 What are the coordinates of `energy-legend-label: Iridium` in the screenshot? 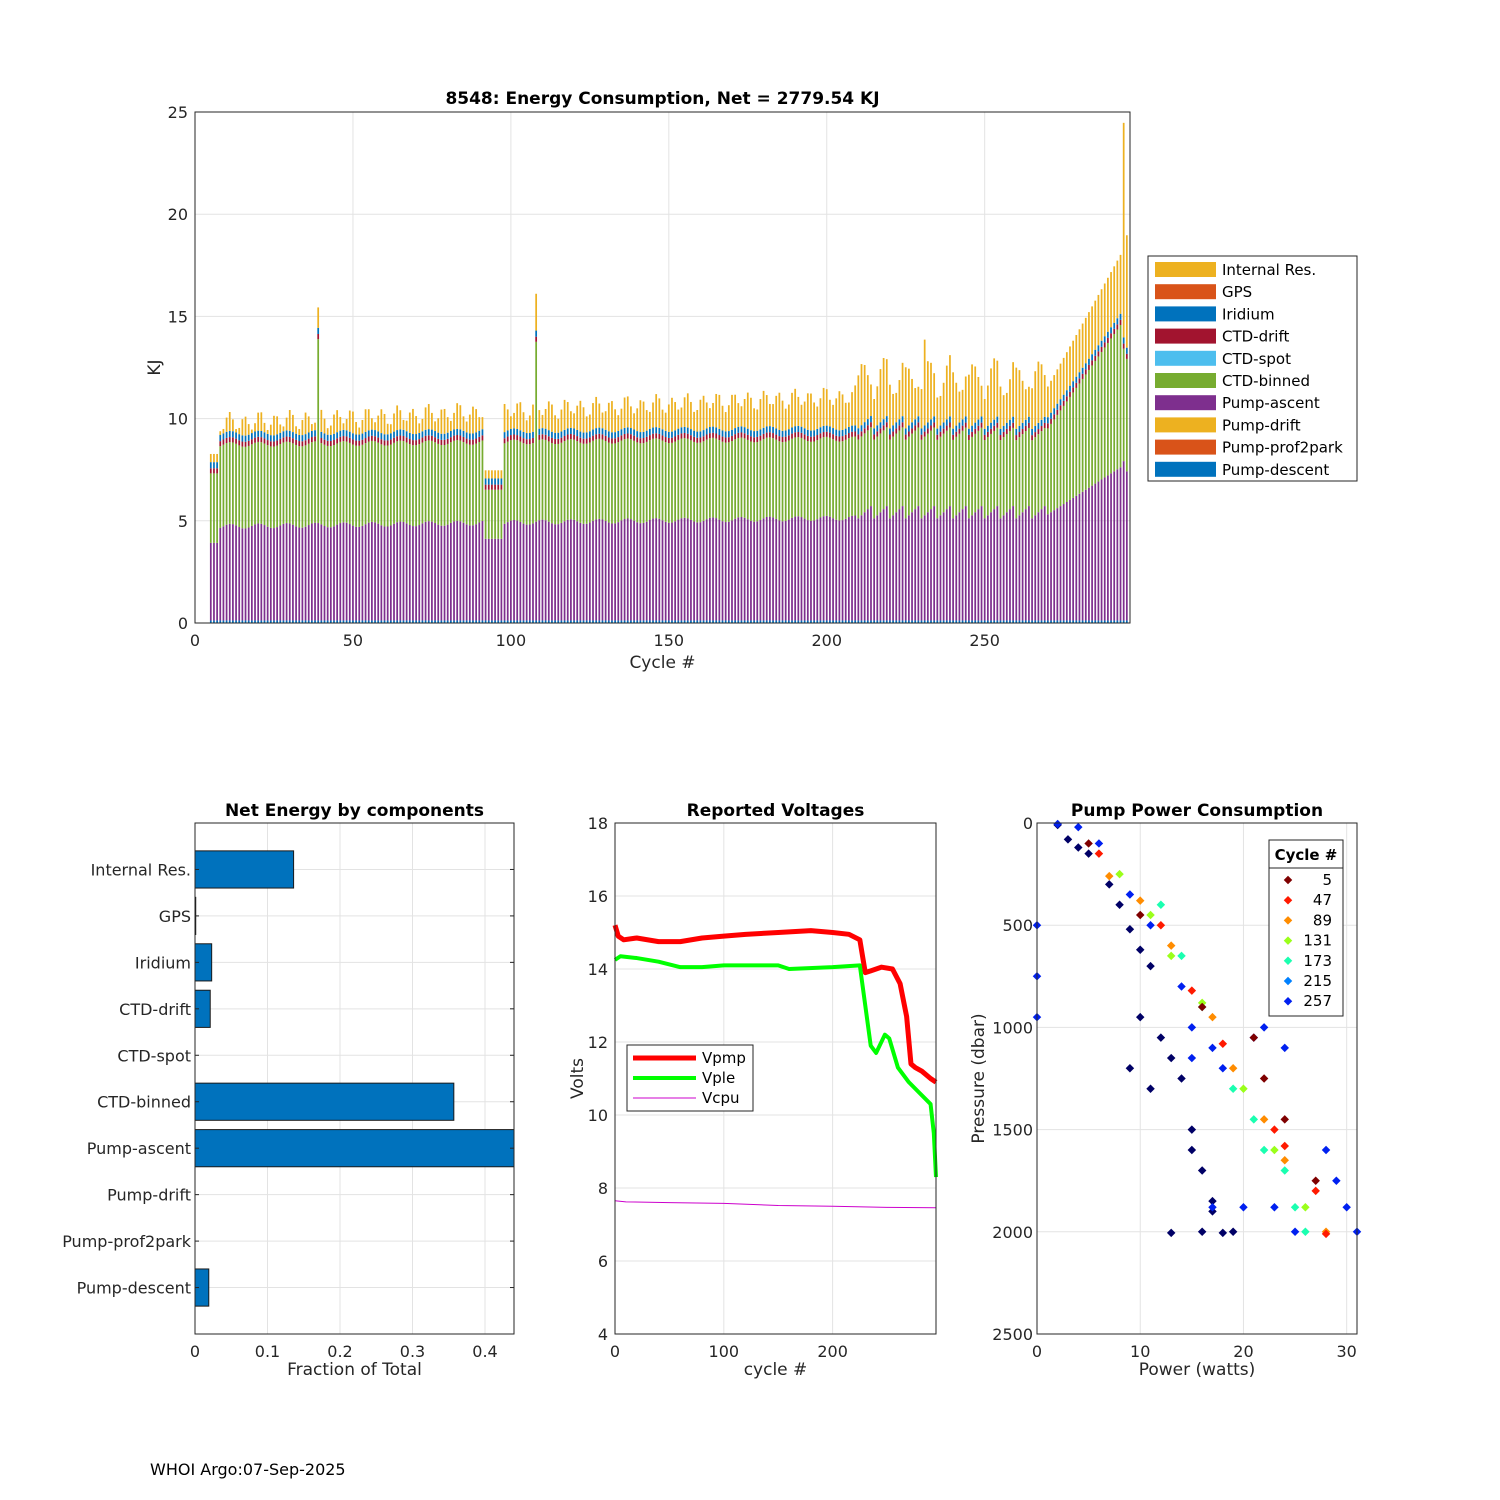 It's located at (1248, 314).